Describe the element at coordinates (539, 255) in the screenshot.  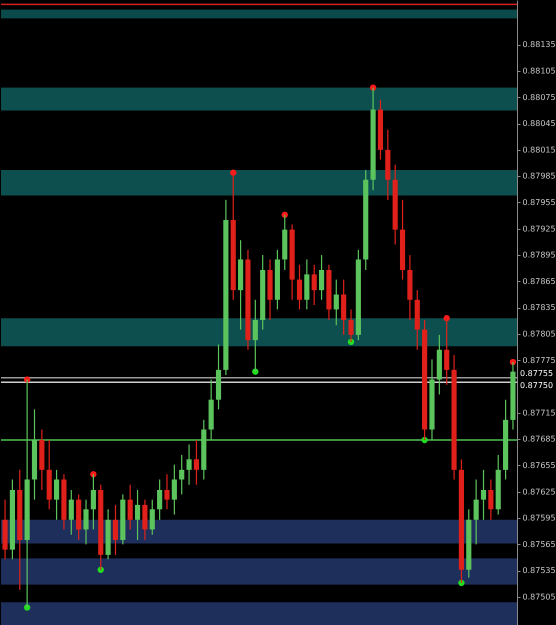
I see `y-tick-label: 0.87895` at that location.